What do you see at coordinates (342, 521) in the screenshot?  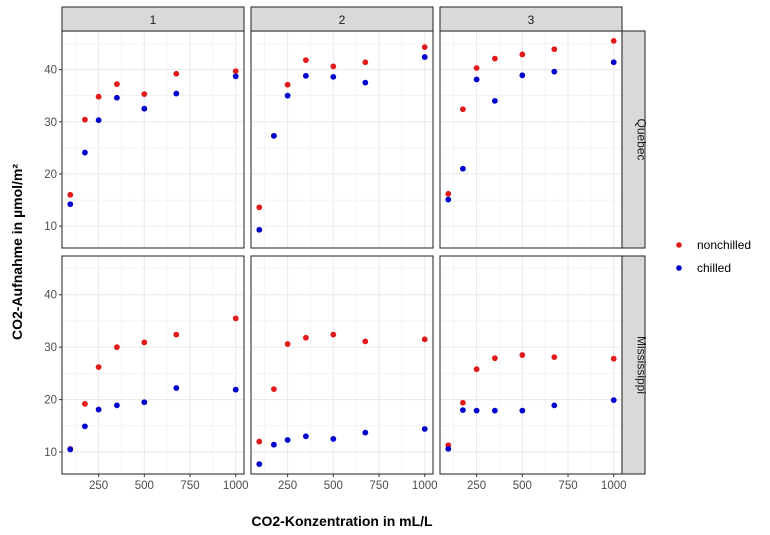 I see `x-axis-title: CO2-Konzentration in mL/L` at bounding box center [342, 521].